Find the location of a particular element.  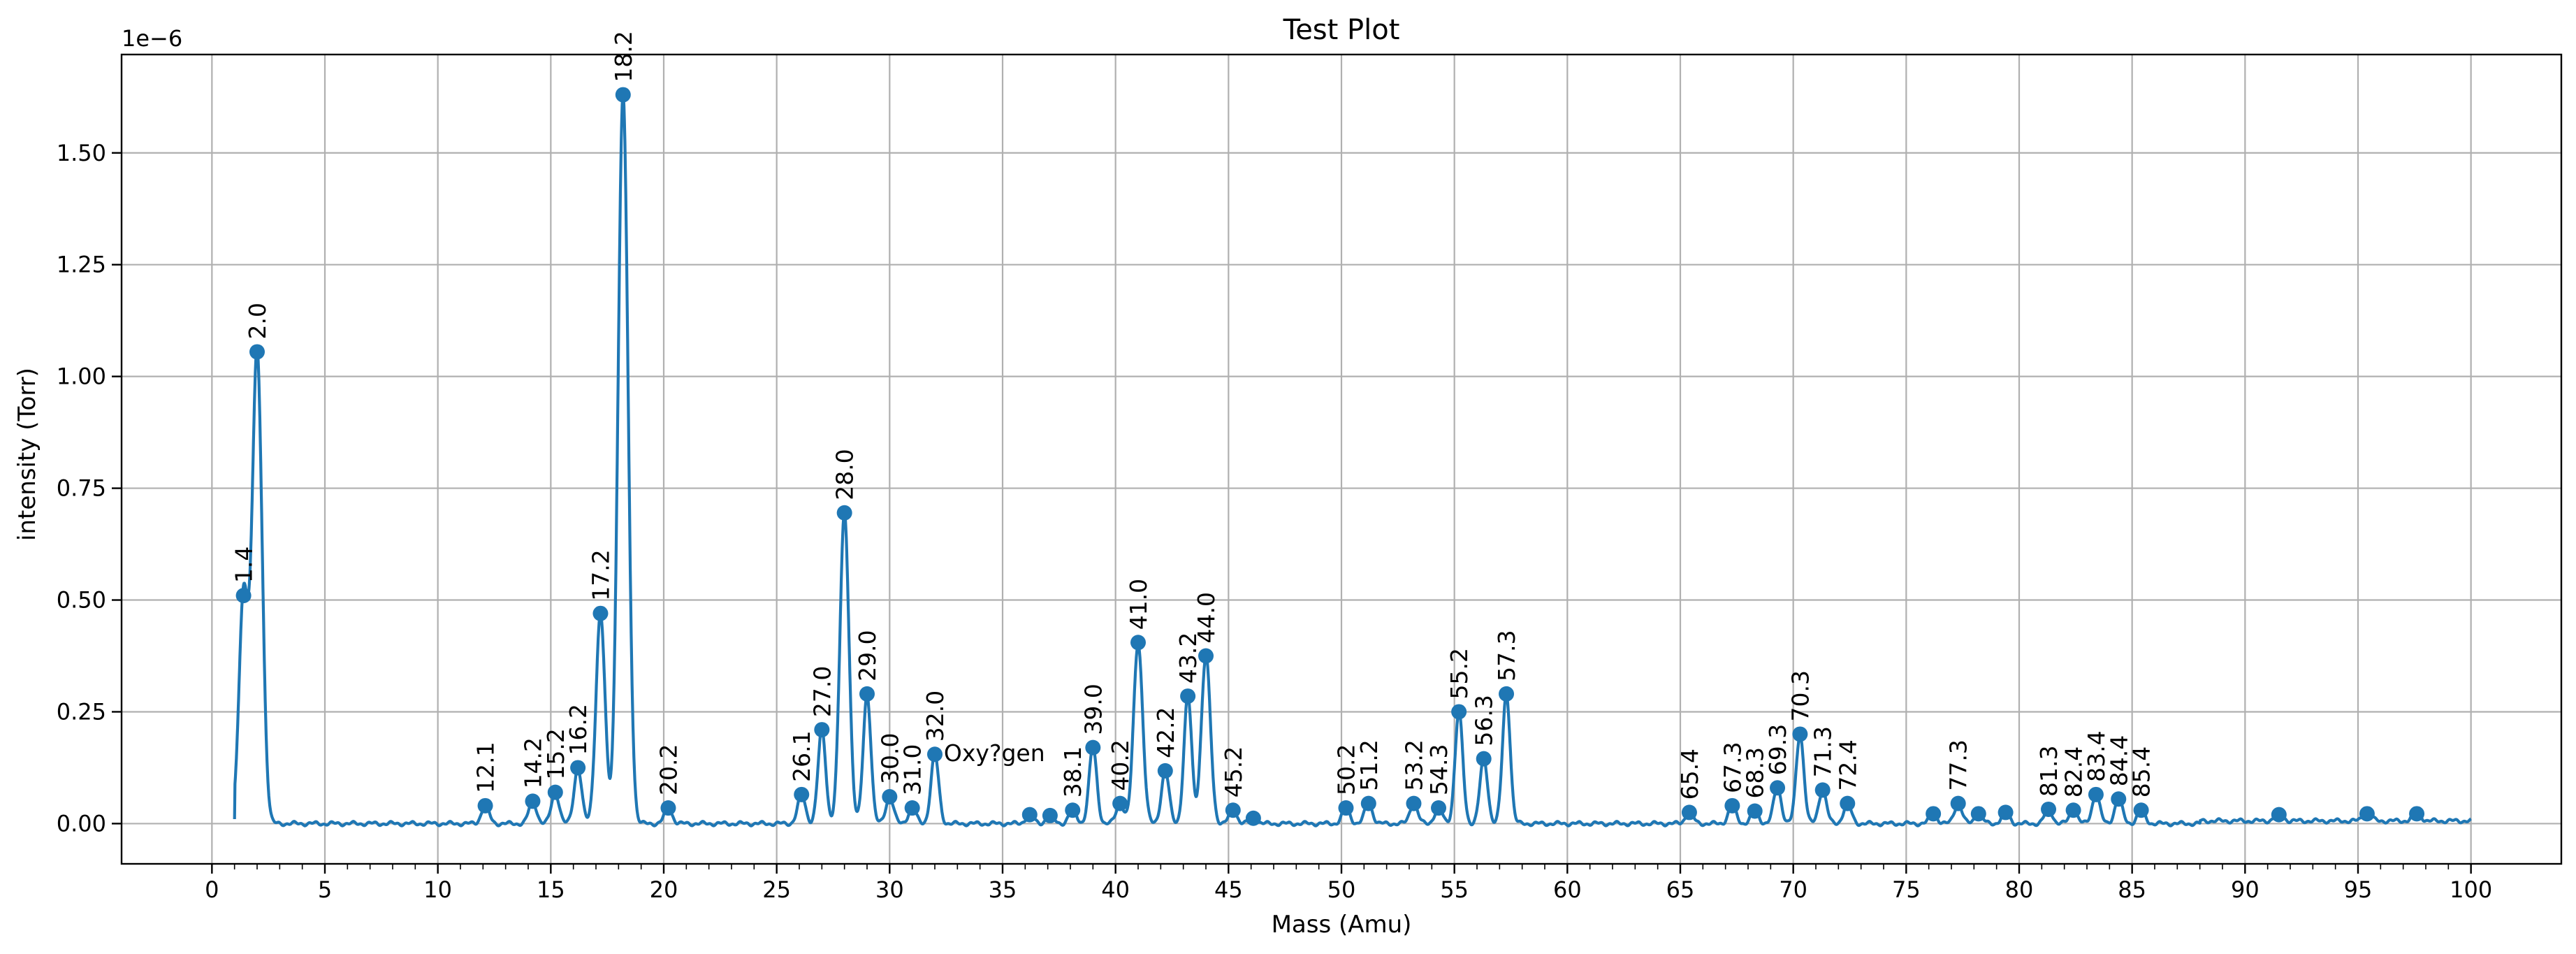

peak-label: 31.0 is located at coordinates (913, 769).